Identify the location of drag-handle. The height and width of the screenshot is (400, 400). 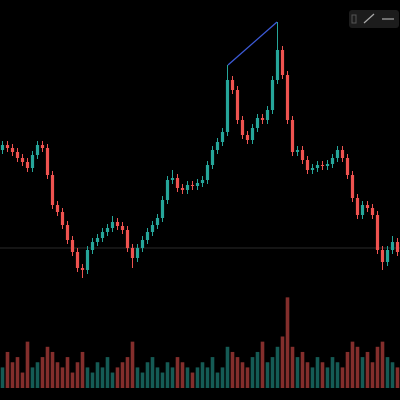
(354, 19).